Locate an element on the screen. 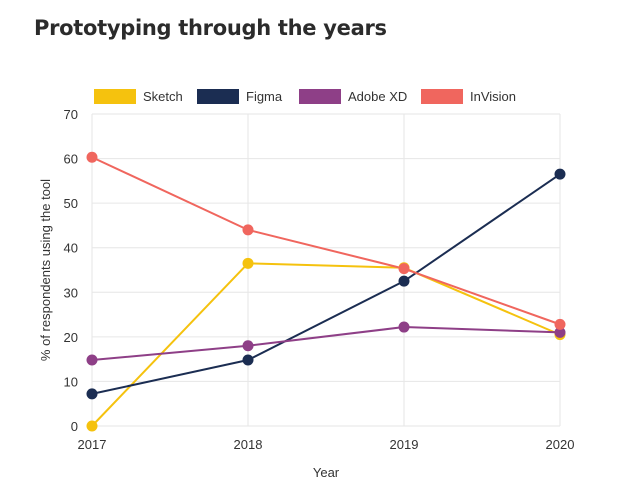 Image resolution: width=620 pixels, height=503 pixels. y-tick-label: 40 is located at coordinates (71, 248).